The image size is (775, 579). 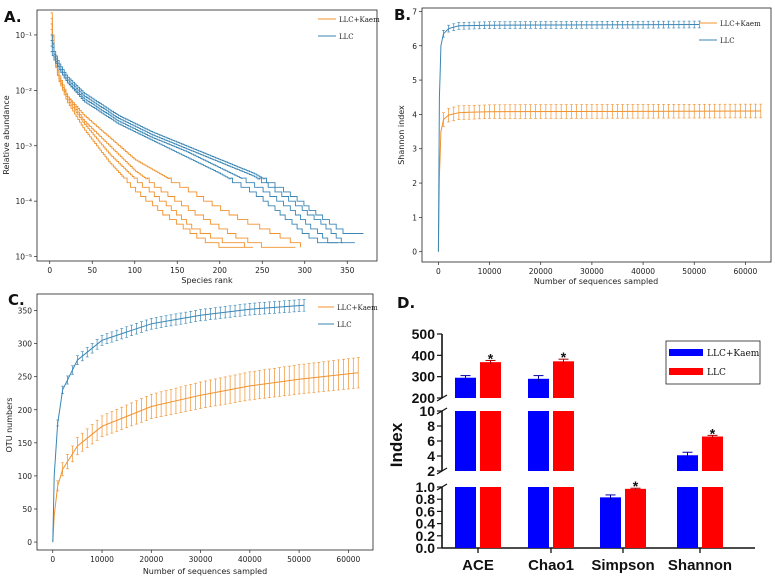 I want to click on y-tick-label: 50, so click(x=27, y=509).